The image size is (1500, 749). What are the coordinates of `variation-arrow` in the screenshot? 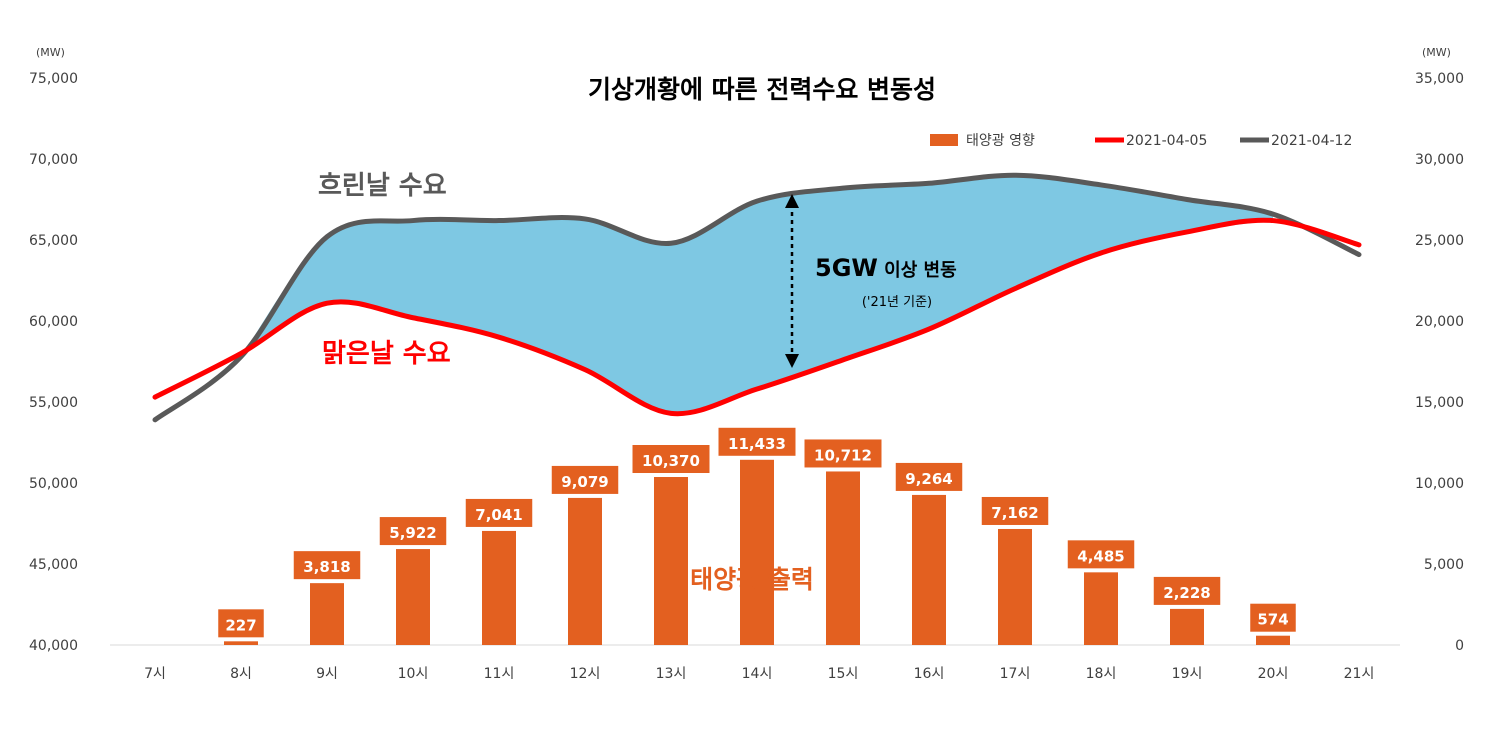 It's located at (792, 281).